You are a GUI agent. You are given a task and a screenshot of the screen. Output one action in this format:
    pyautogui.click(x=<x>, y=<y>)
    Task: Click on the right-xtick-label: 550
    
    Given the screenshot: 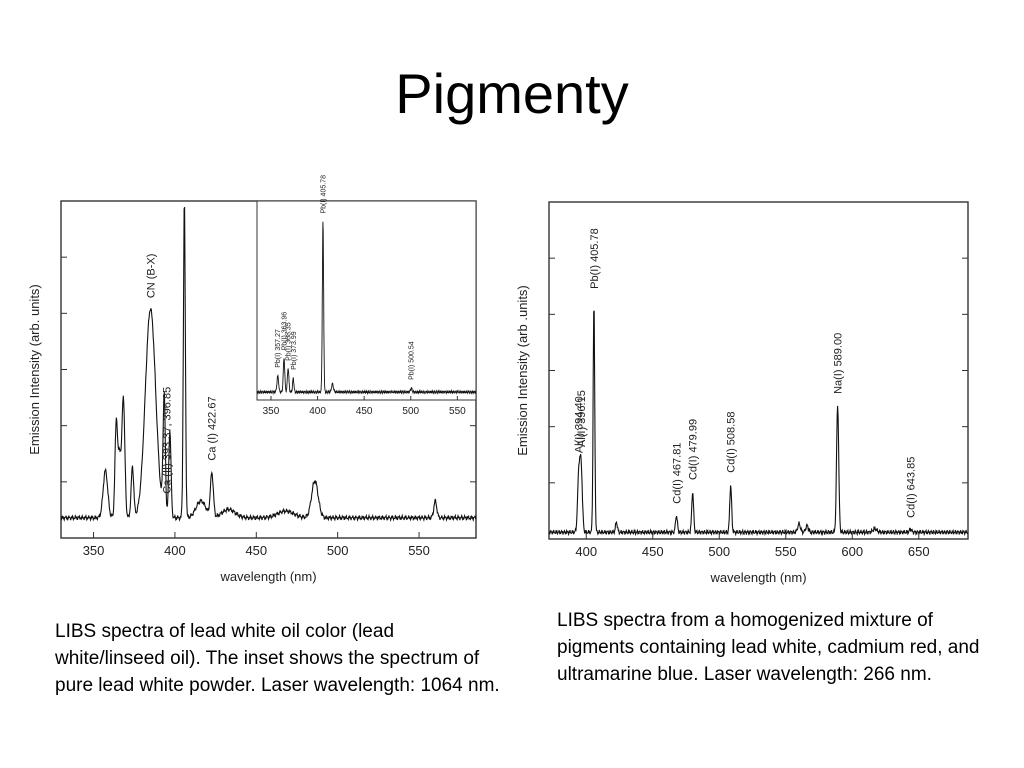 What is the action you would take?
    pyautogui.click(x=786, y=551)
    